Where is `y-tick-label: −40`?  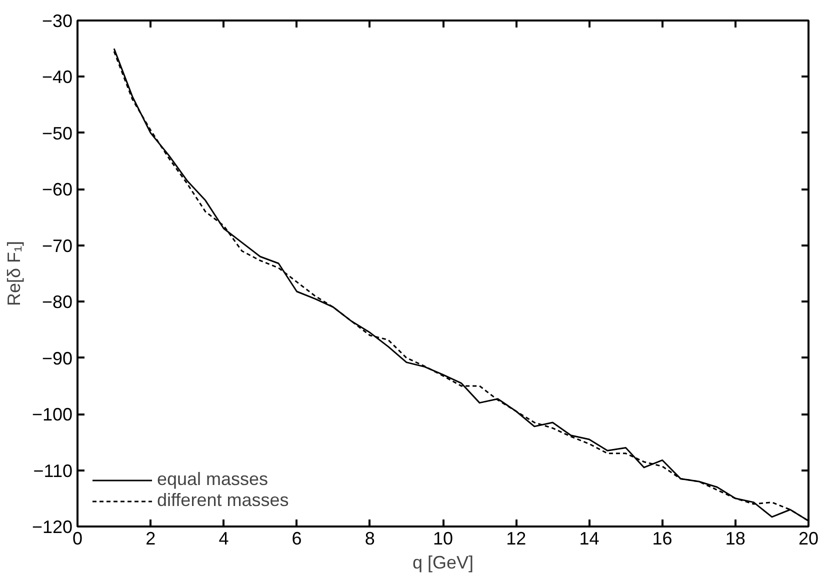 y-tick-label: −40 is located at coordinates (57, 77).